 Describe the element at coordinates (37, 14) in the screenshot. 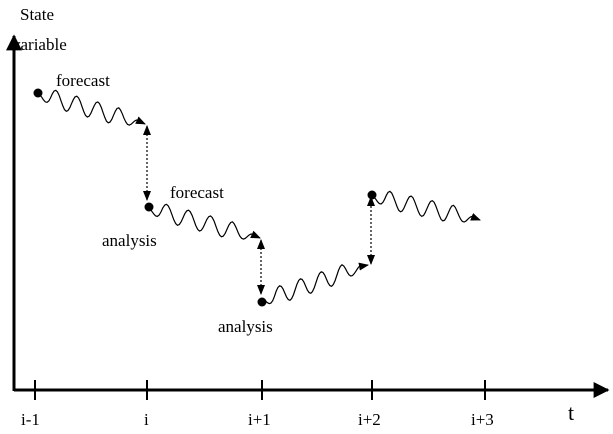

I see `y-axis-label: State` at that location.